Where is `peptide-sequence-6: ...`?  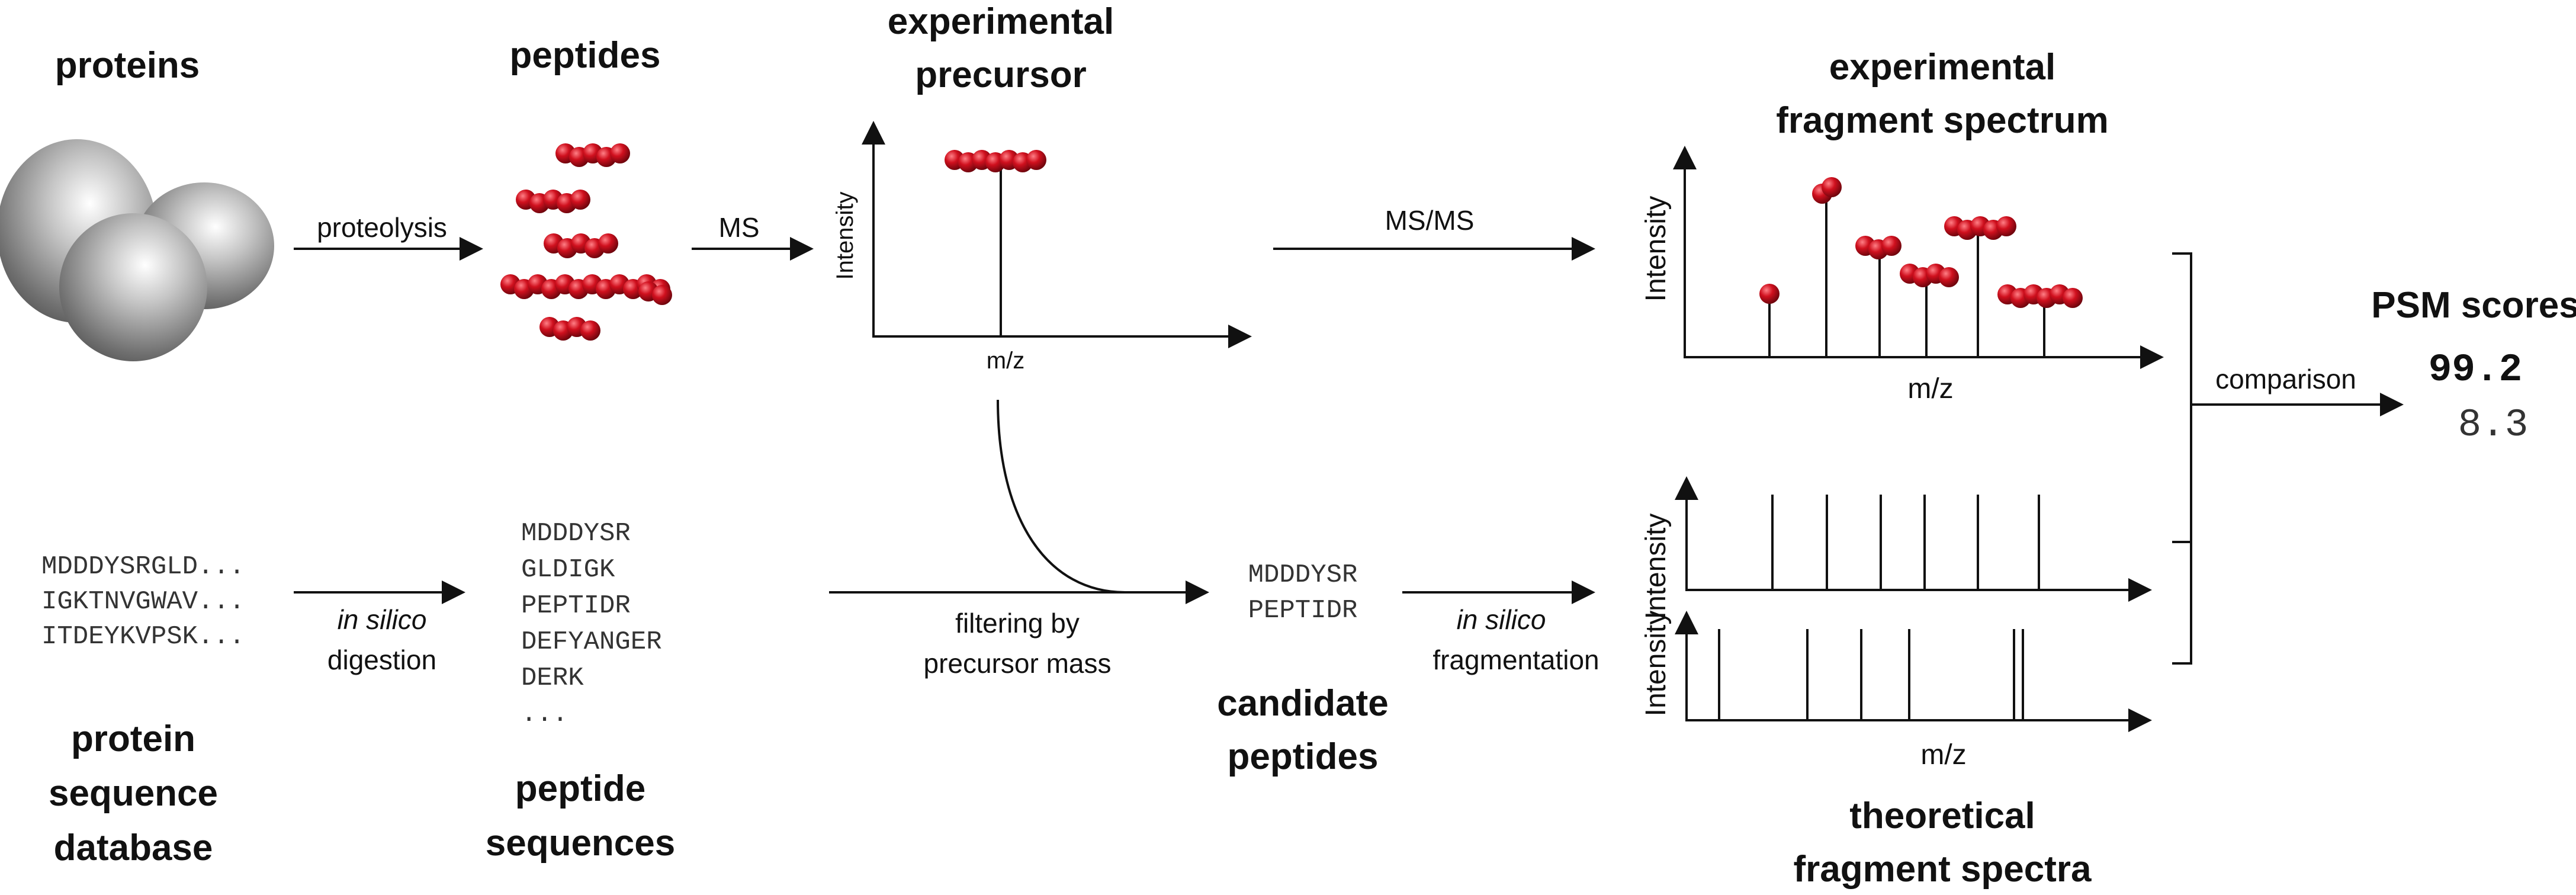
peptide-sequence-6: ... is located at coordinates (544, 714).